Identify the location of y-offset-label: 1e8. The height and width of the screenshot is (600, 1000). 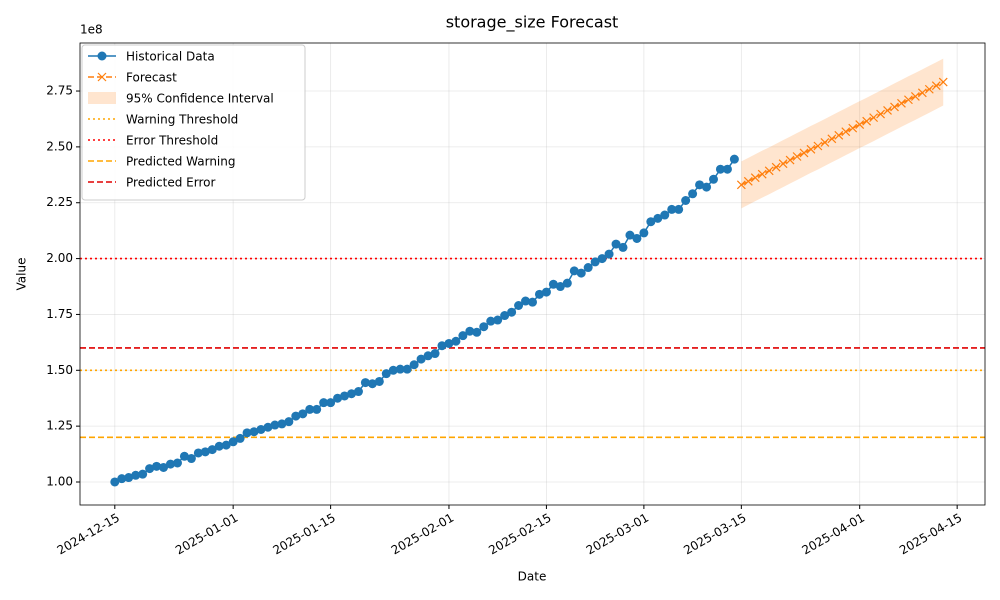
(91, 30).